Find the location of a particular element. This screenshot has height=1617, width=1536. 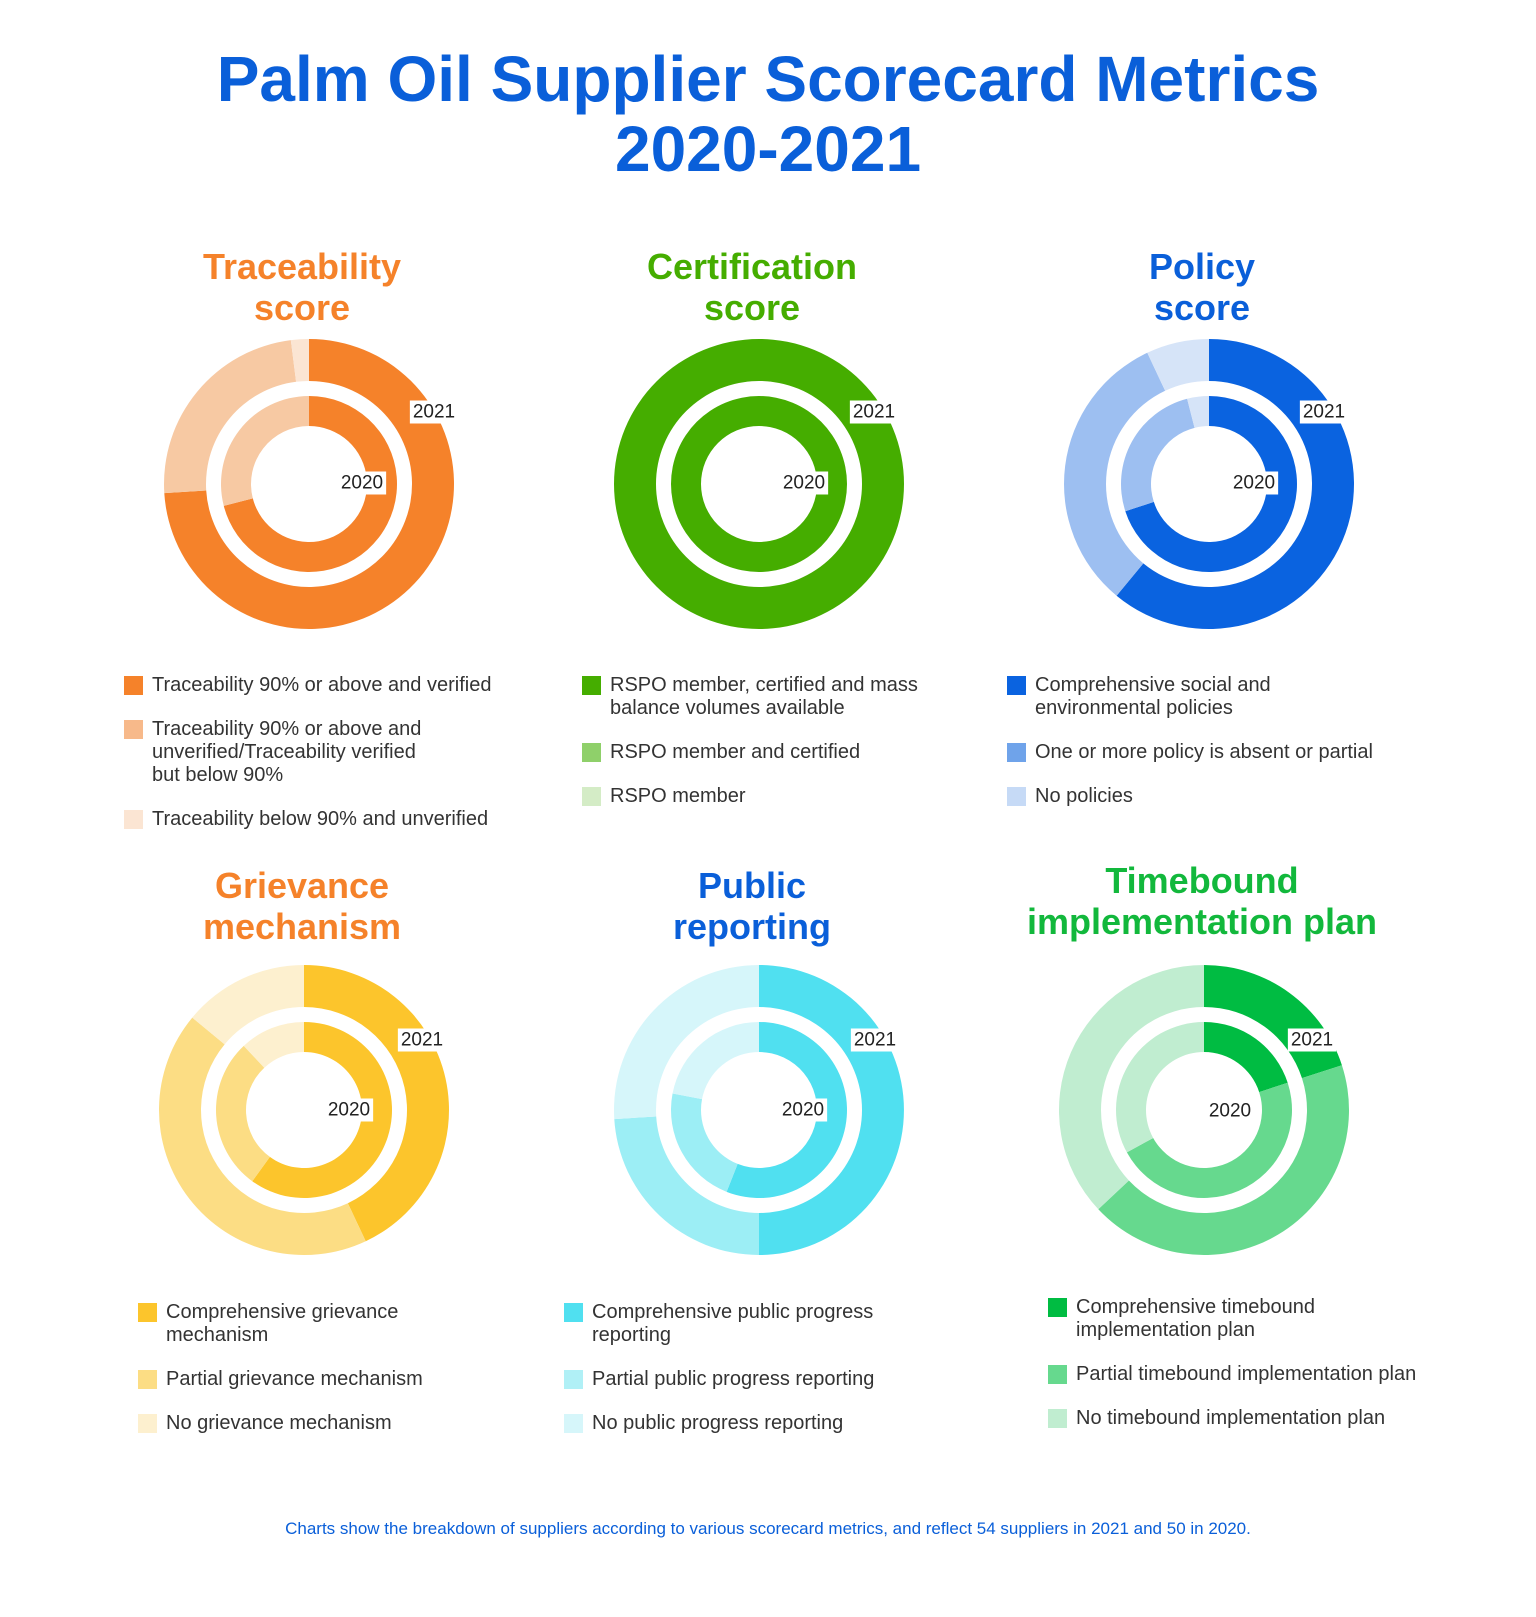

chart-title-line-1: Timebound is located at coordinates (1202, 880).